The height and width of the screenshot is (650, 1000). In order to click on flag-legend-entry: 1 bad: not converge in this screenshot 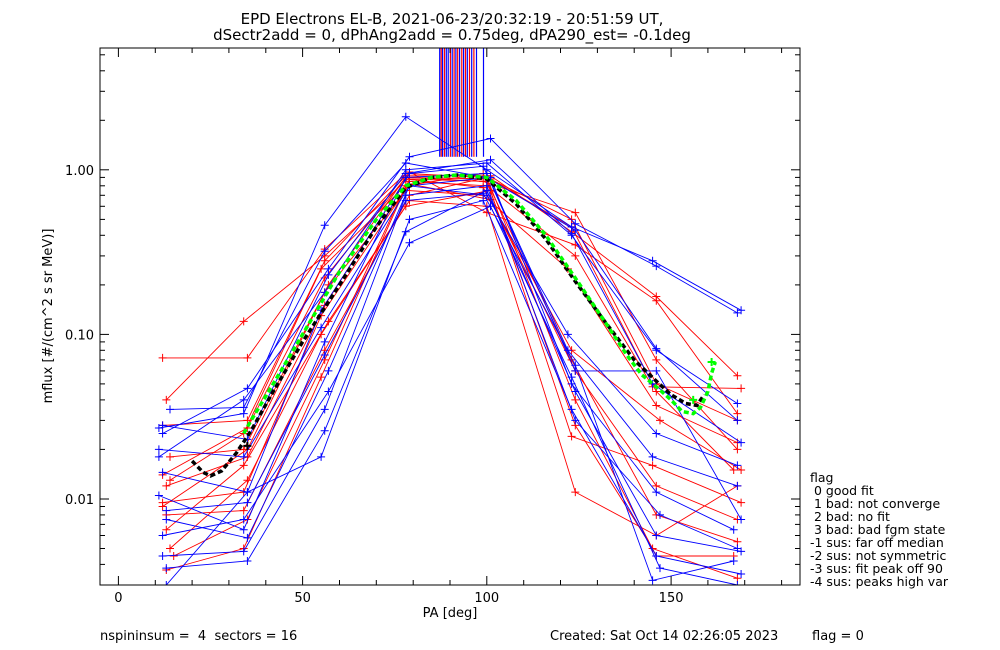, I will do `click(875, 503)`.